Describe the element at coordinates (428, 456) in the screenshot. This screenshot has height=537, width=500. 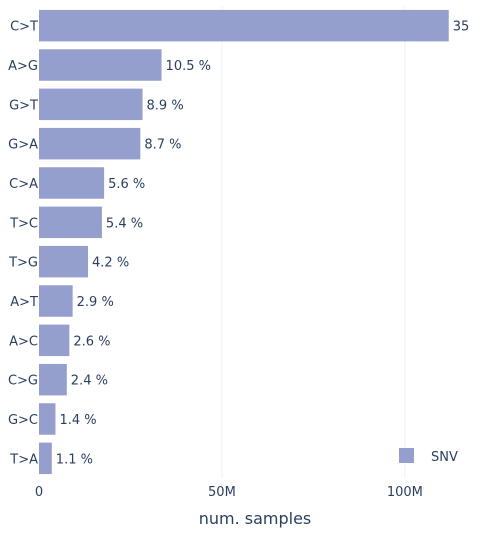
I see `legend: SNV` at that location.